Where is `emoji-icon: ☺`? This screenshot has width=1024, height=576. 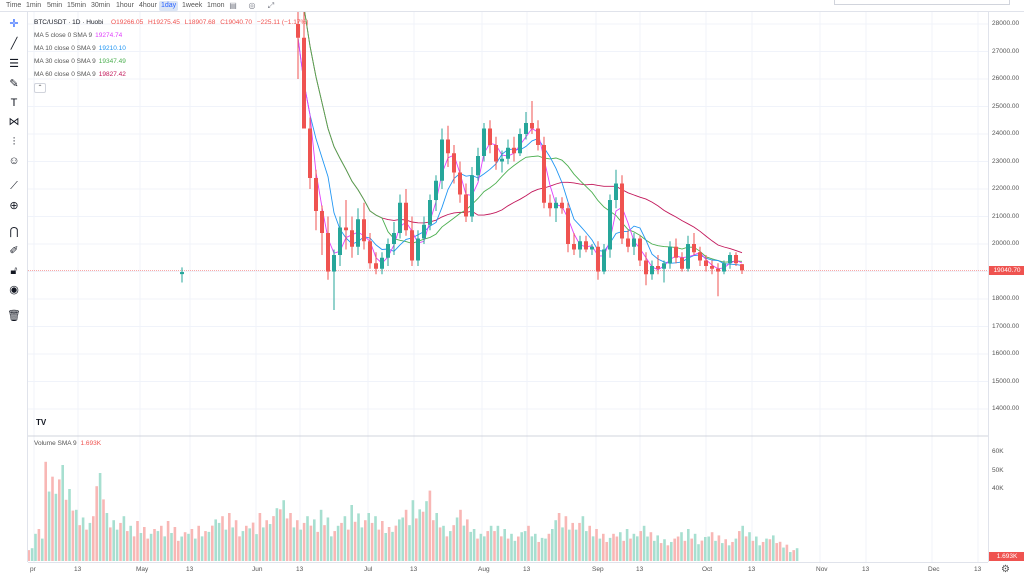 emoji-icon: ☺ is located at coordinates (14, 161).